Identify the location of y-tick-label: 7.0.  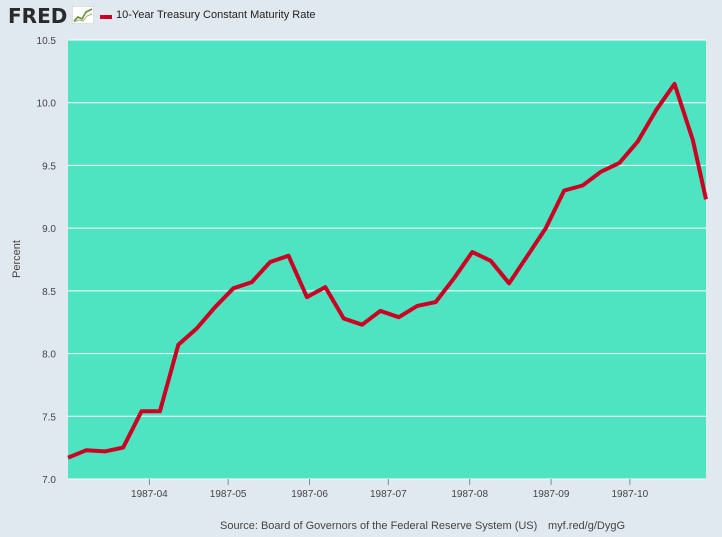
(49, 480).